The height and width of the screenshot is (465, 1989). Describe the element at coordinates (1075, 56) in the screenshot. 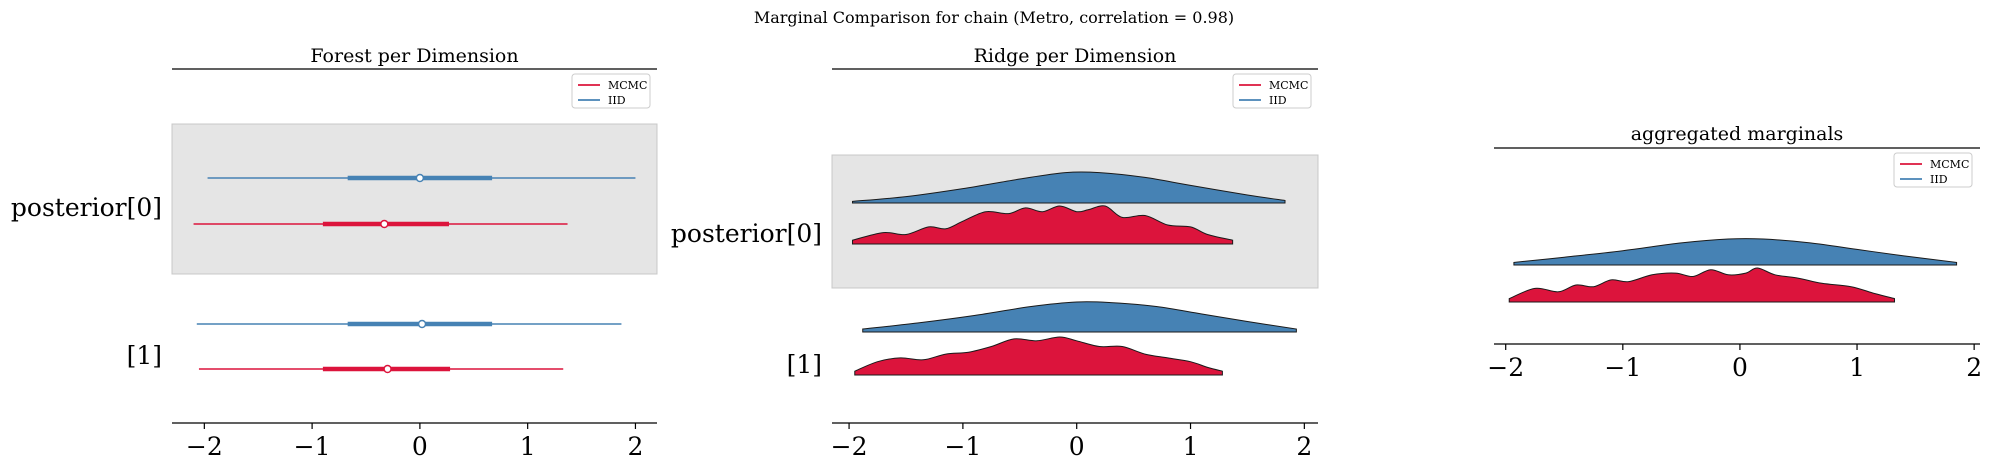

I see `panel-title: Ridge per Dimension` at that location.